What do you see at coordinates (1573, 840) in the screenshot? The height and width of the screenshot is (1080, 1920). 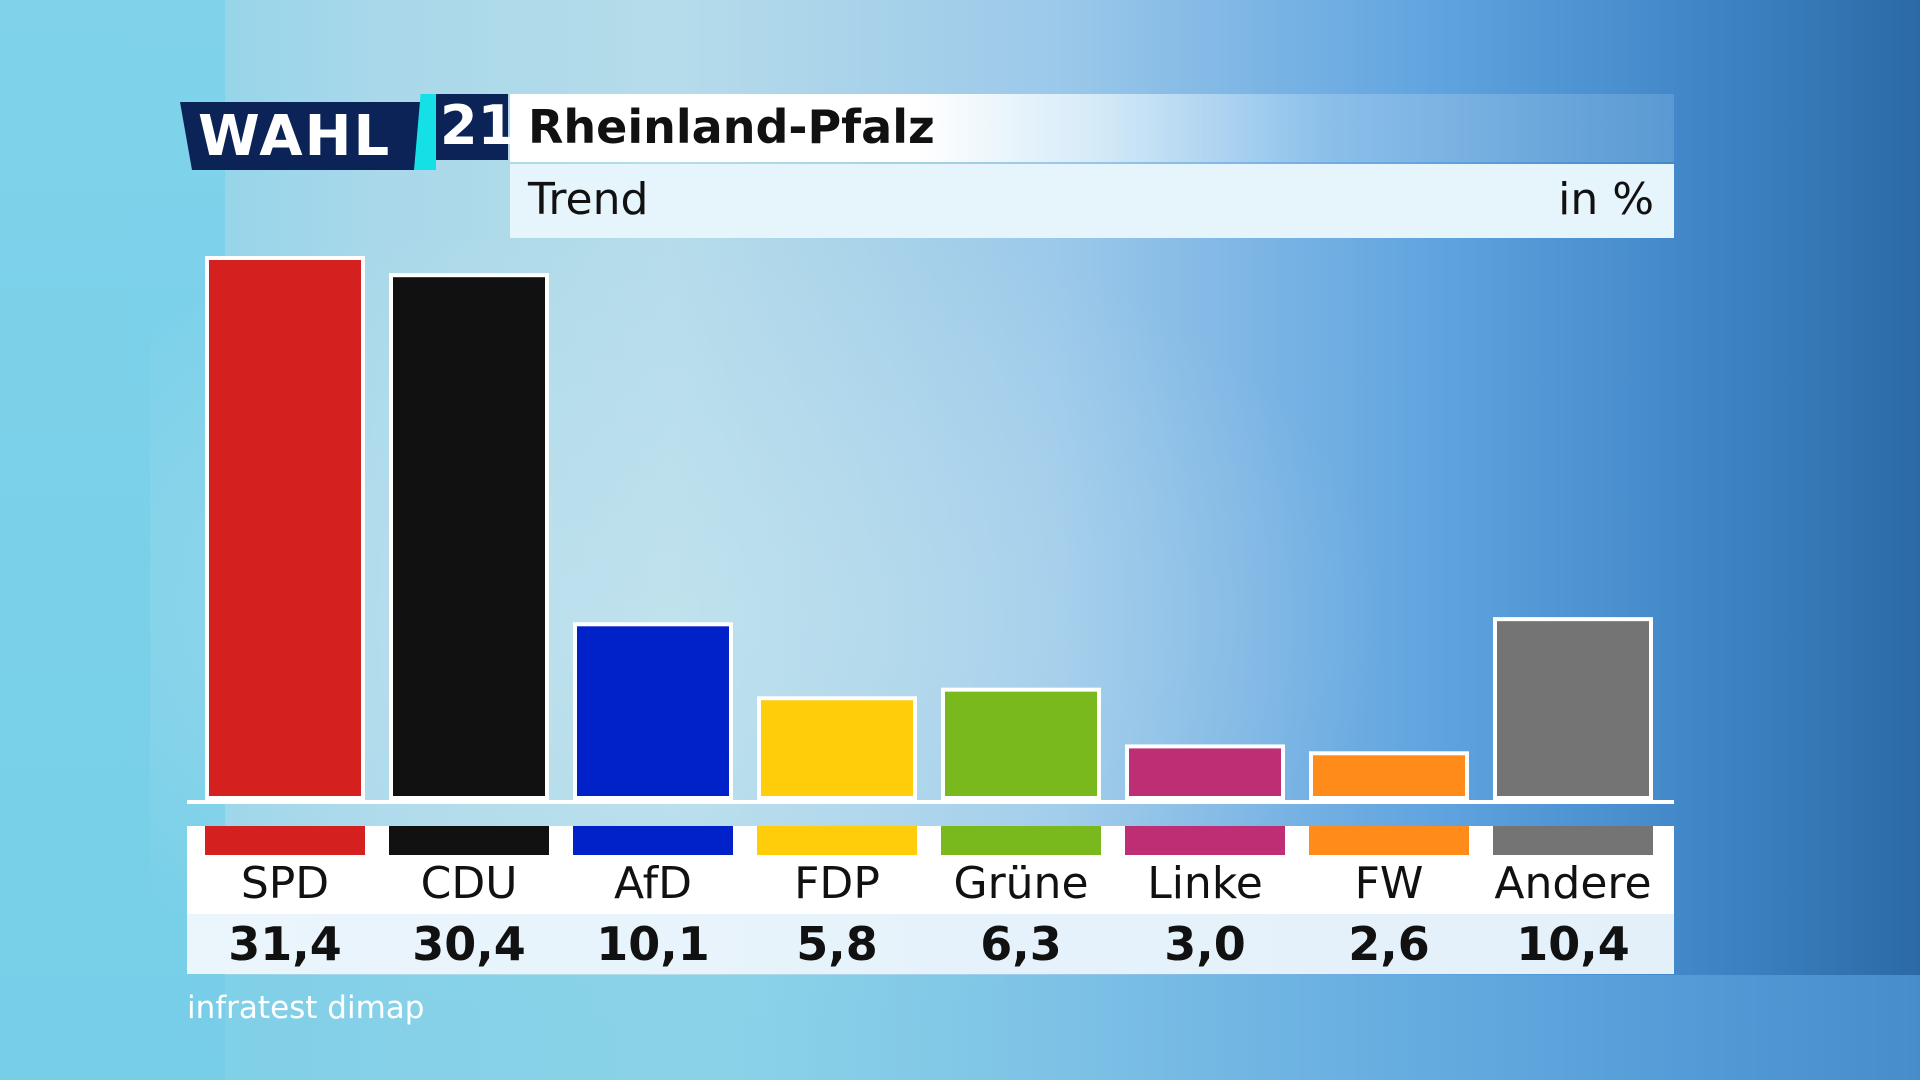 I see `legend-swatch-andere` at bounding box center [1573, 840].